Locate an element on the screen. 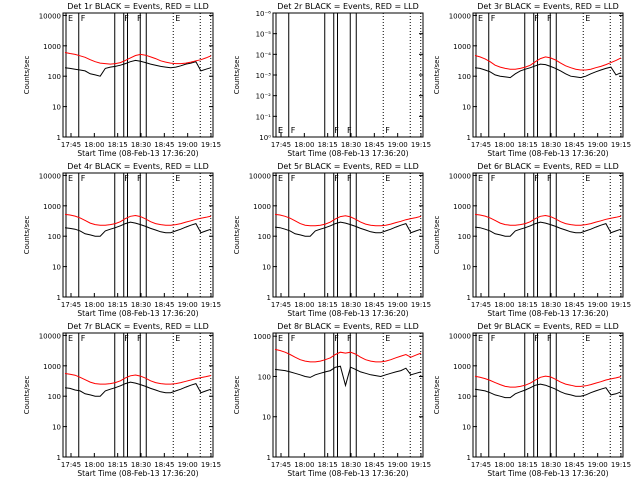 This screenshot has height=480, width=640. panel-title: Det 1r BLACK = Events, RED = LLD is located at coordinates (138, 6).